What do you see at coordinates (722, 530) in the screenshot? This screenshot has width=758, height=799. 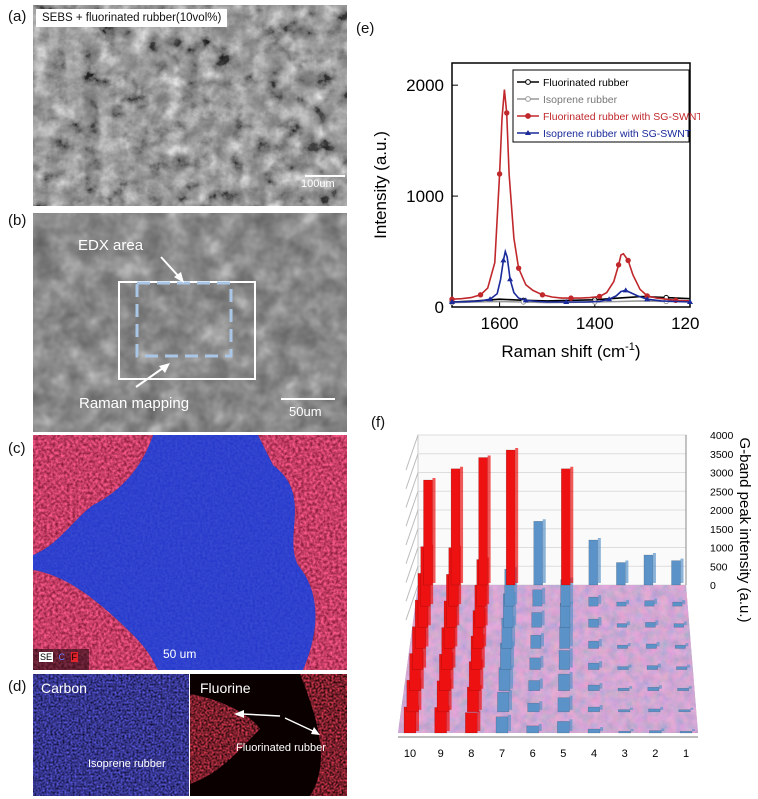 I see `y-tick-label: 1500` at bounding box center [722, 530].